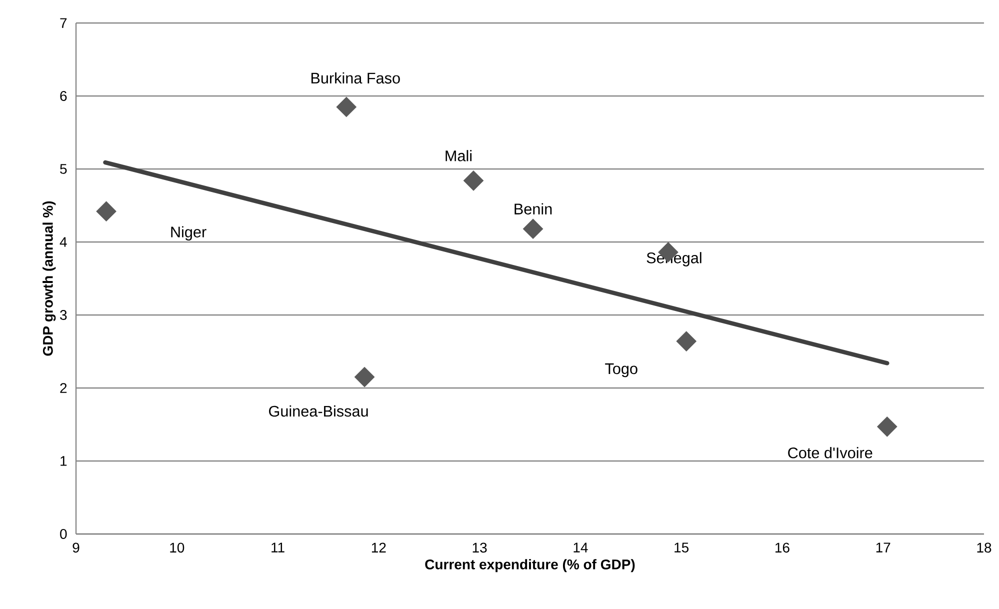  I want to click on annotation: Cote d'Ivoire, so click(830, 452).